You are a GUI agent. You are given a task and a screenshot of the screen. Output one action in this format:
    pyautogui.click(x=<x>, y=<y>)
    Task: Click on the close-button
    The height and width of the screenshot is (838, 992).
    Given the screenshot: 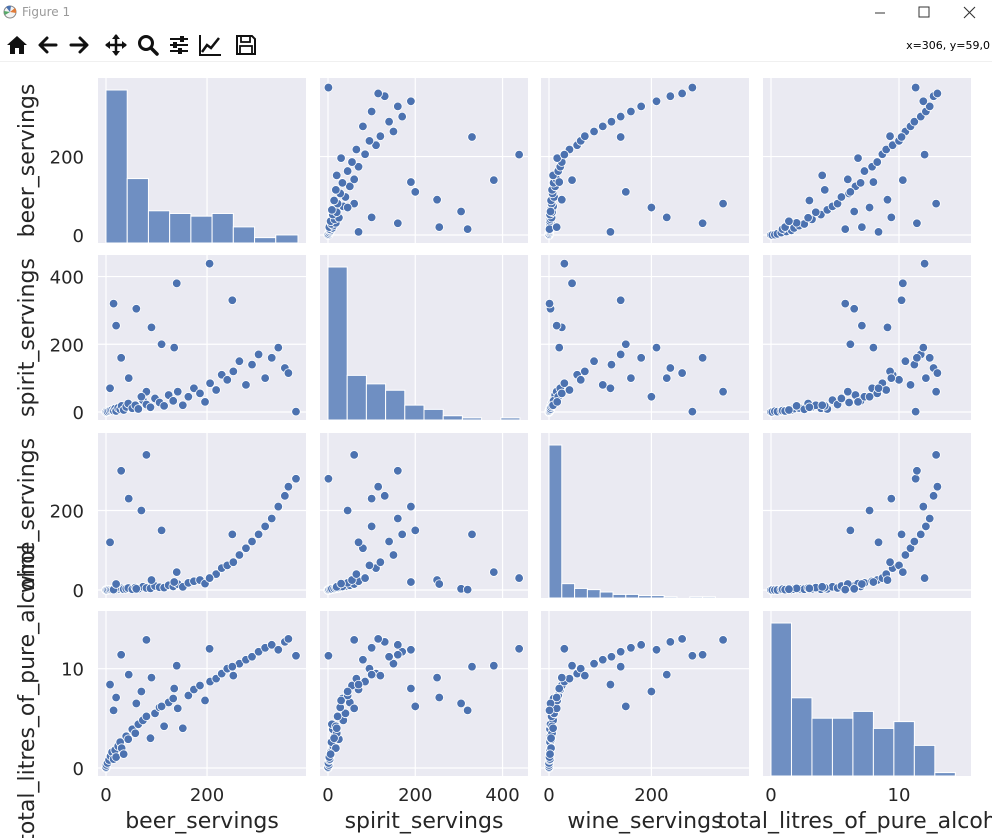 What is the action you would take?
    pyautogui.click(x=969, y=13)
    